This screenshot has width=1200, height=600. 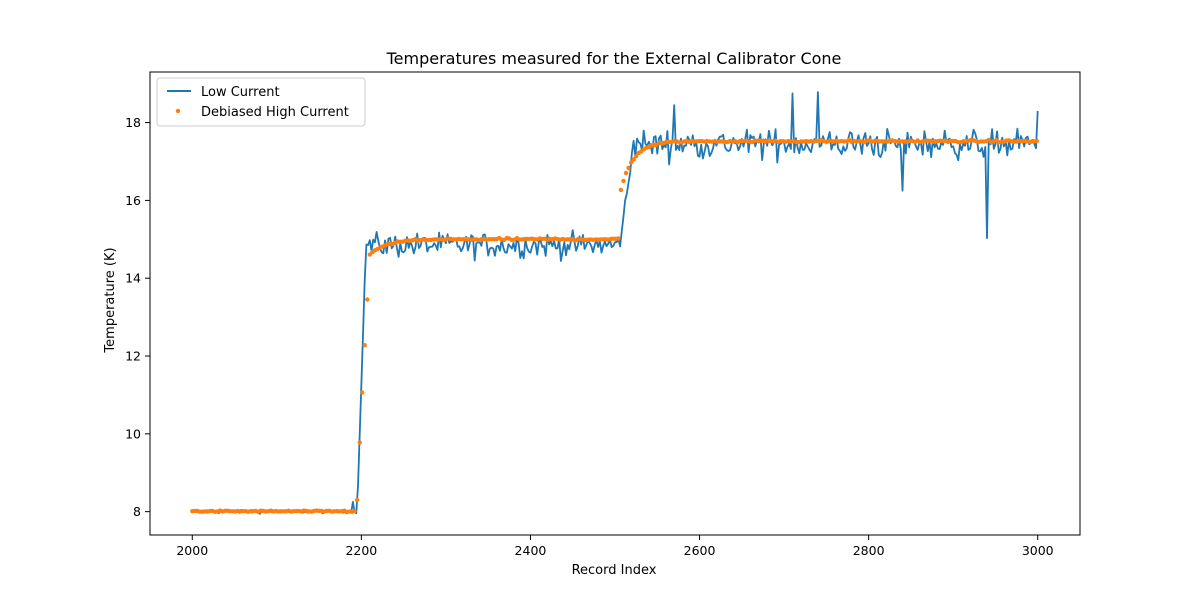 What do you see at coordinates (1038, 550) in the screenshot?
I see `x-tick-label: 3000` at bounding box center [1038, 550].